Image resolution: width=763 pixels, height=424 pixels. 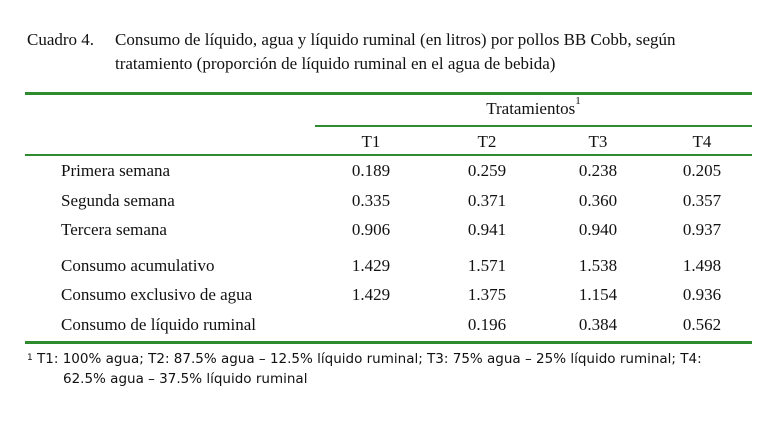 What do you see at coordinates (487, 171) in the screenshot?
I see `table-cell: 0.259` at bounding box center [487, 171].